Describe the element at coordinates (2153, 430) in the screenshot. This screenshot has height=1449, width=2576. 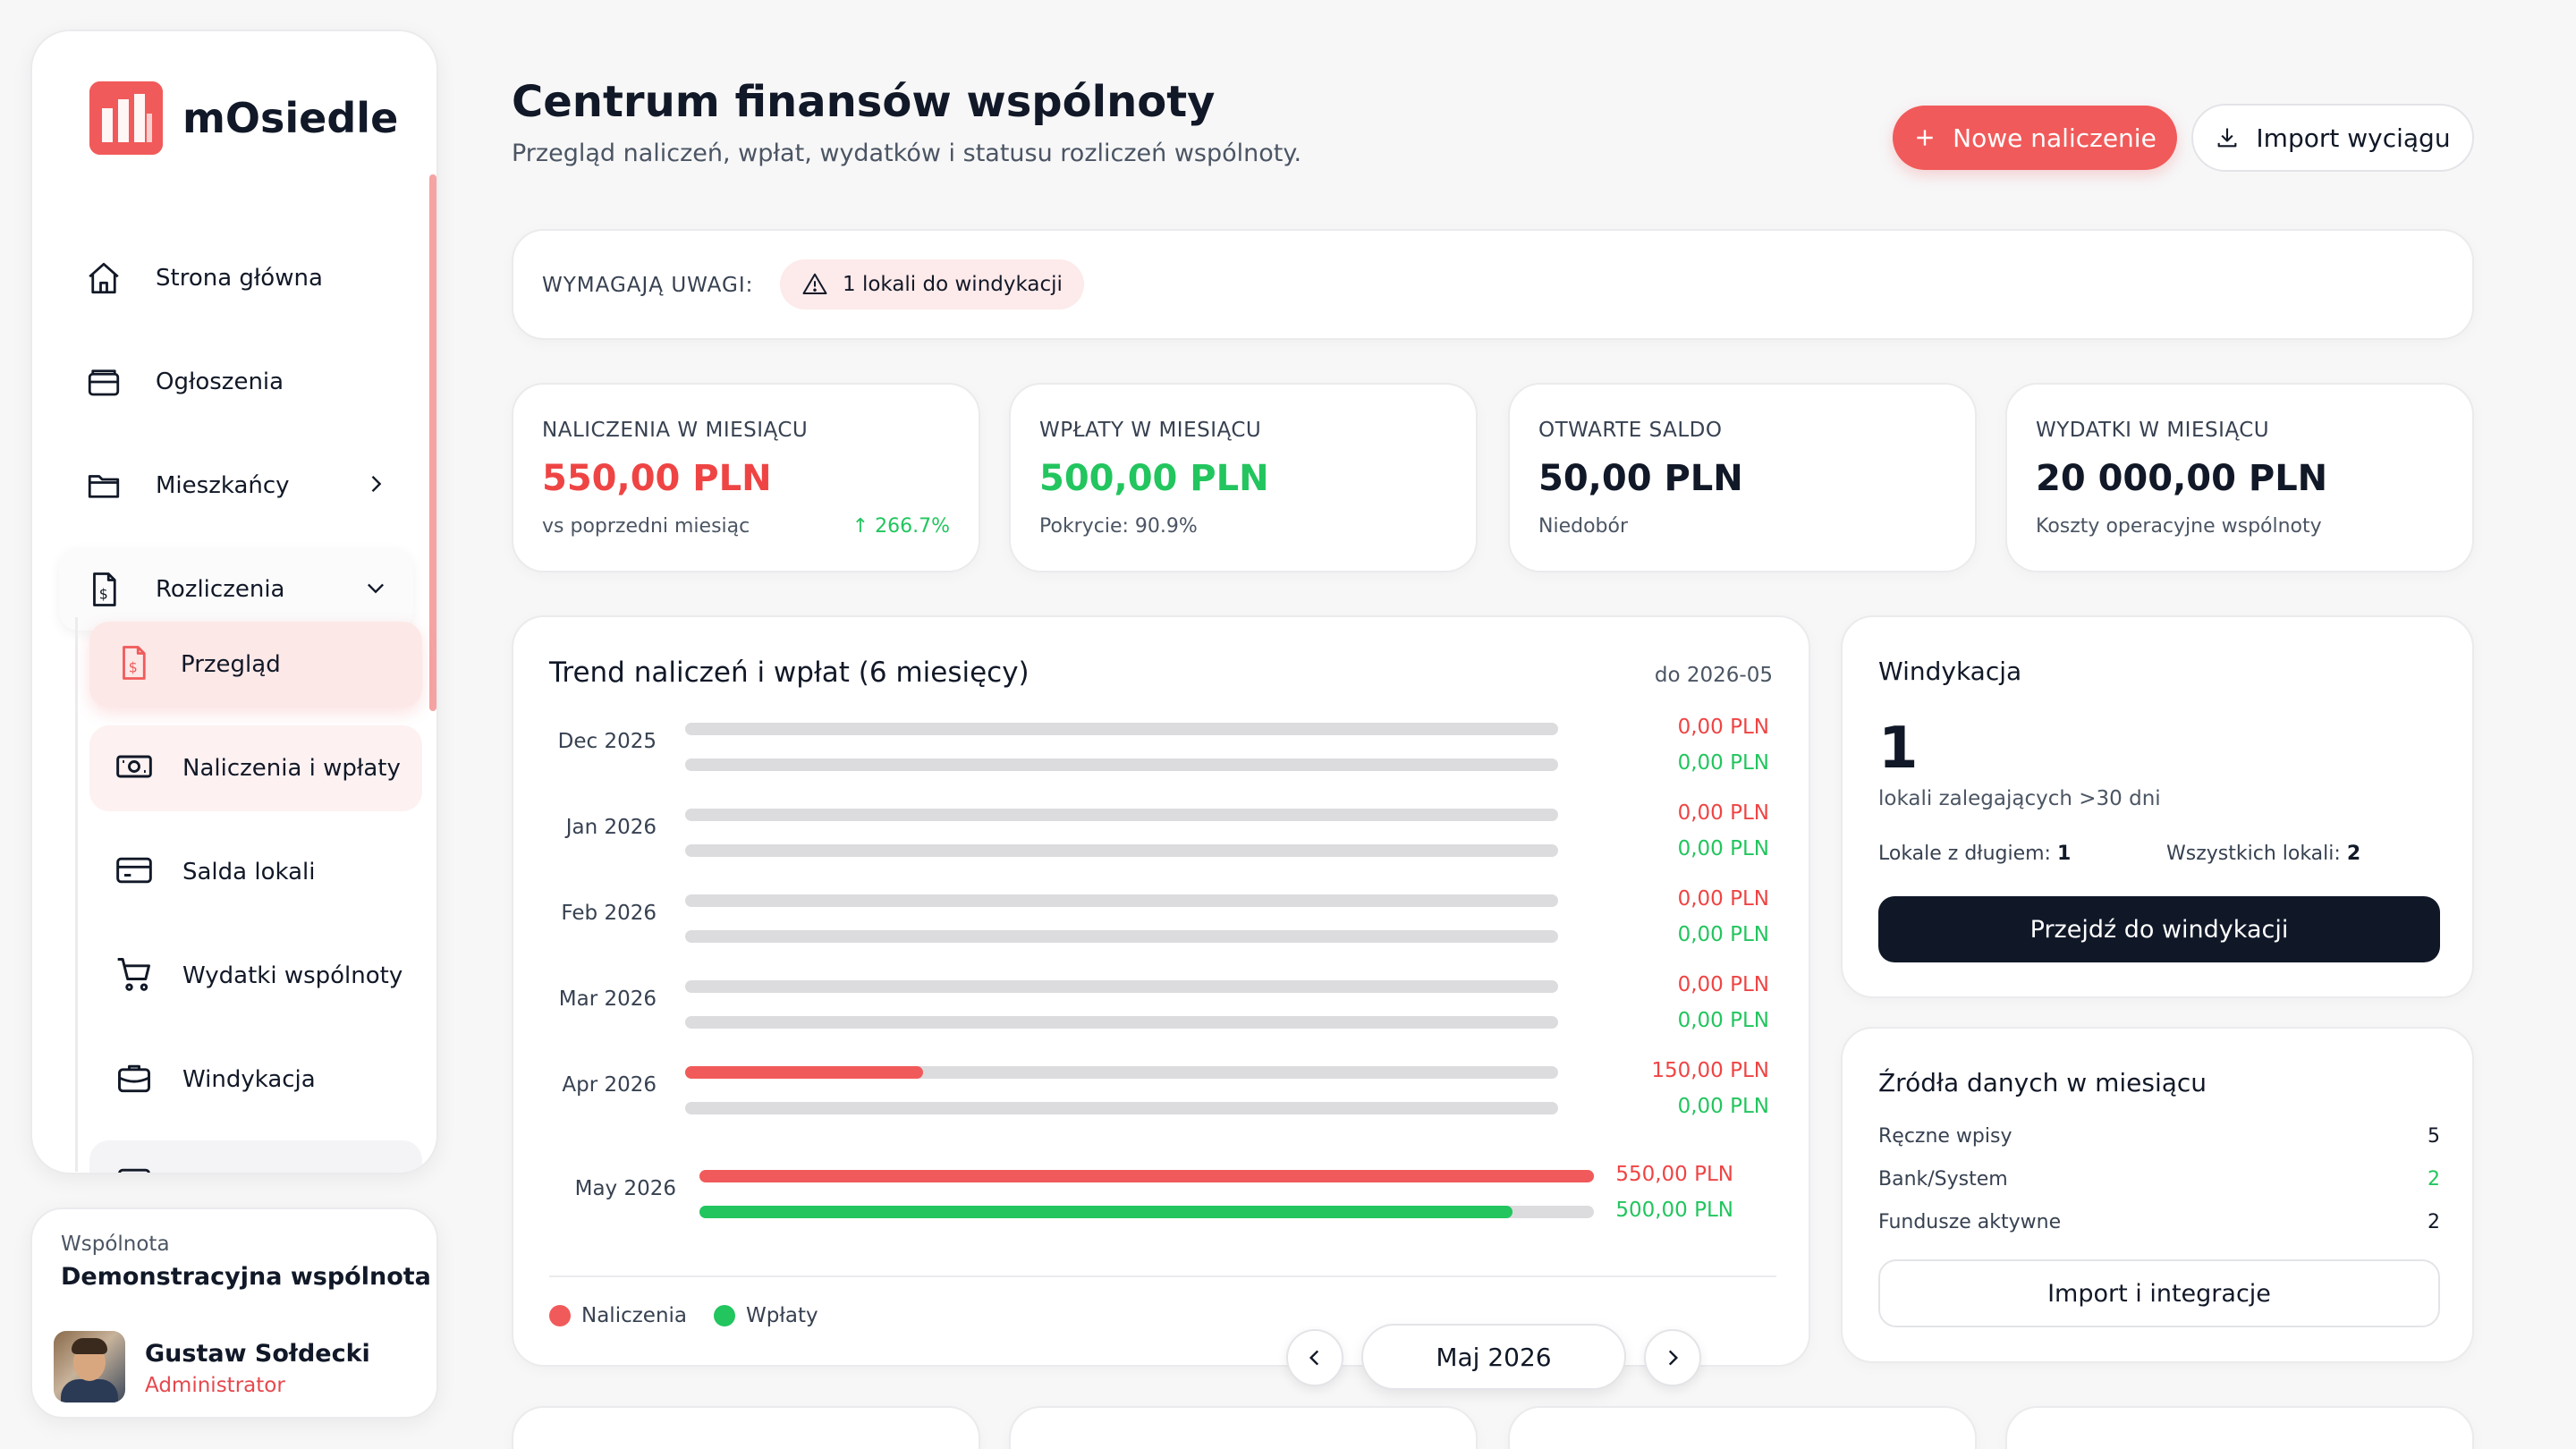
I see `kpi-label: WYDATKI W MIESIĄCU` at that location.